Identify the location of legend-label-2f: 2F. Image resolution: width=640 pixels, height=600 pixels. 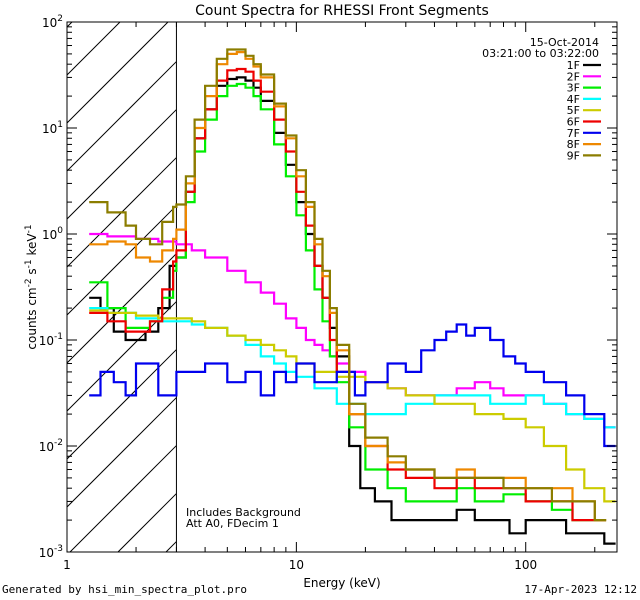
(573, 76).